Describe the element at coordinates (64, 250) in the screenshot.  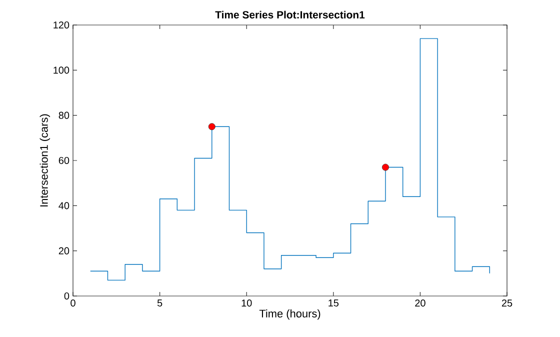
I see `y-tick-label: 20` at that location.